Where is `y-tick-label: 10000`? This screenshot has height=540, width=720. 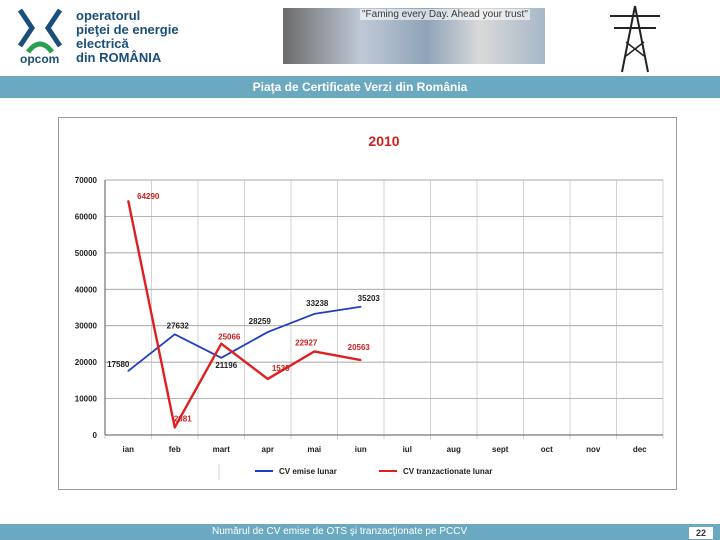
y-tick-label: 10000 is located at coordinates (86, 399).